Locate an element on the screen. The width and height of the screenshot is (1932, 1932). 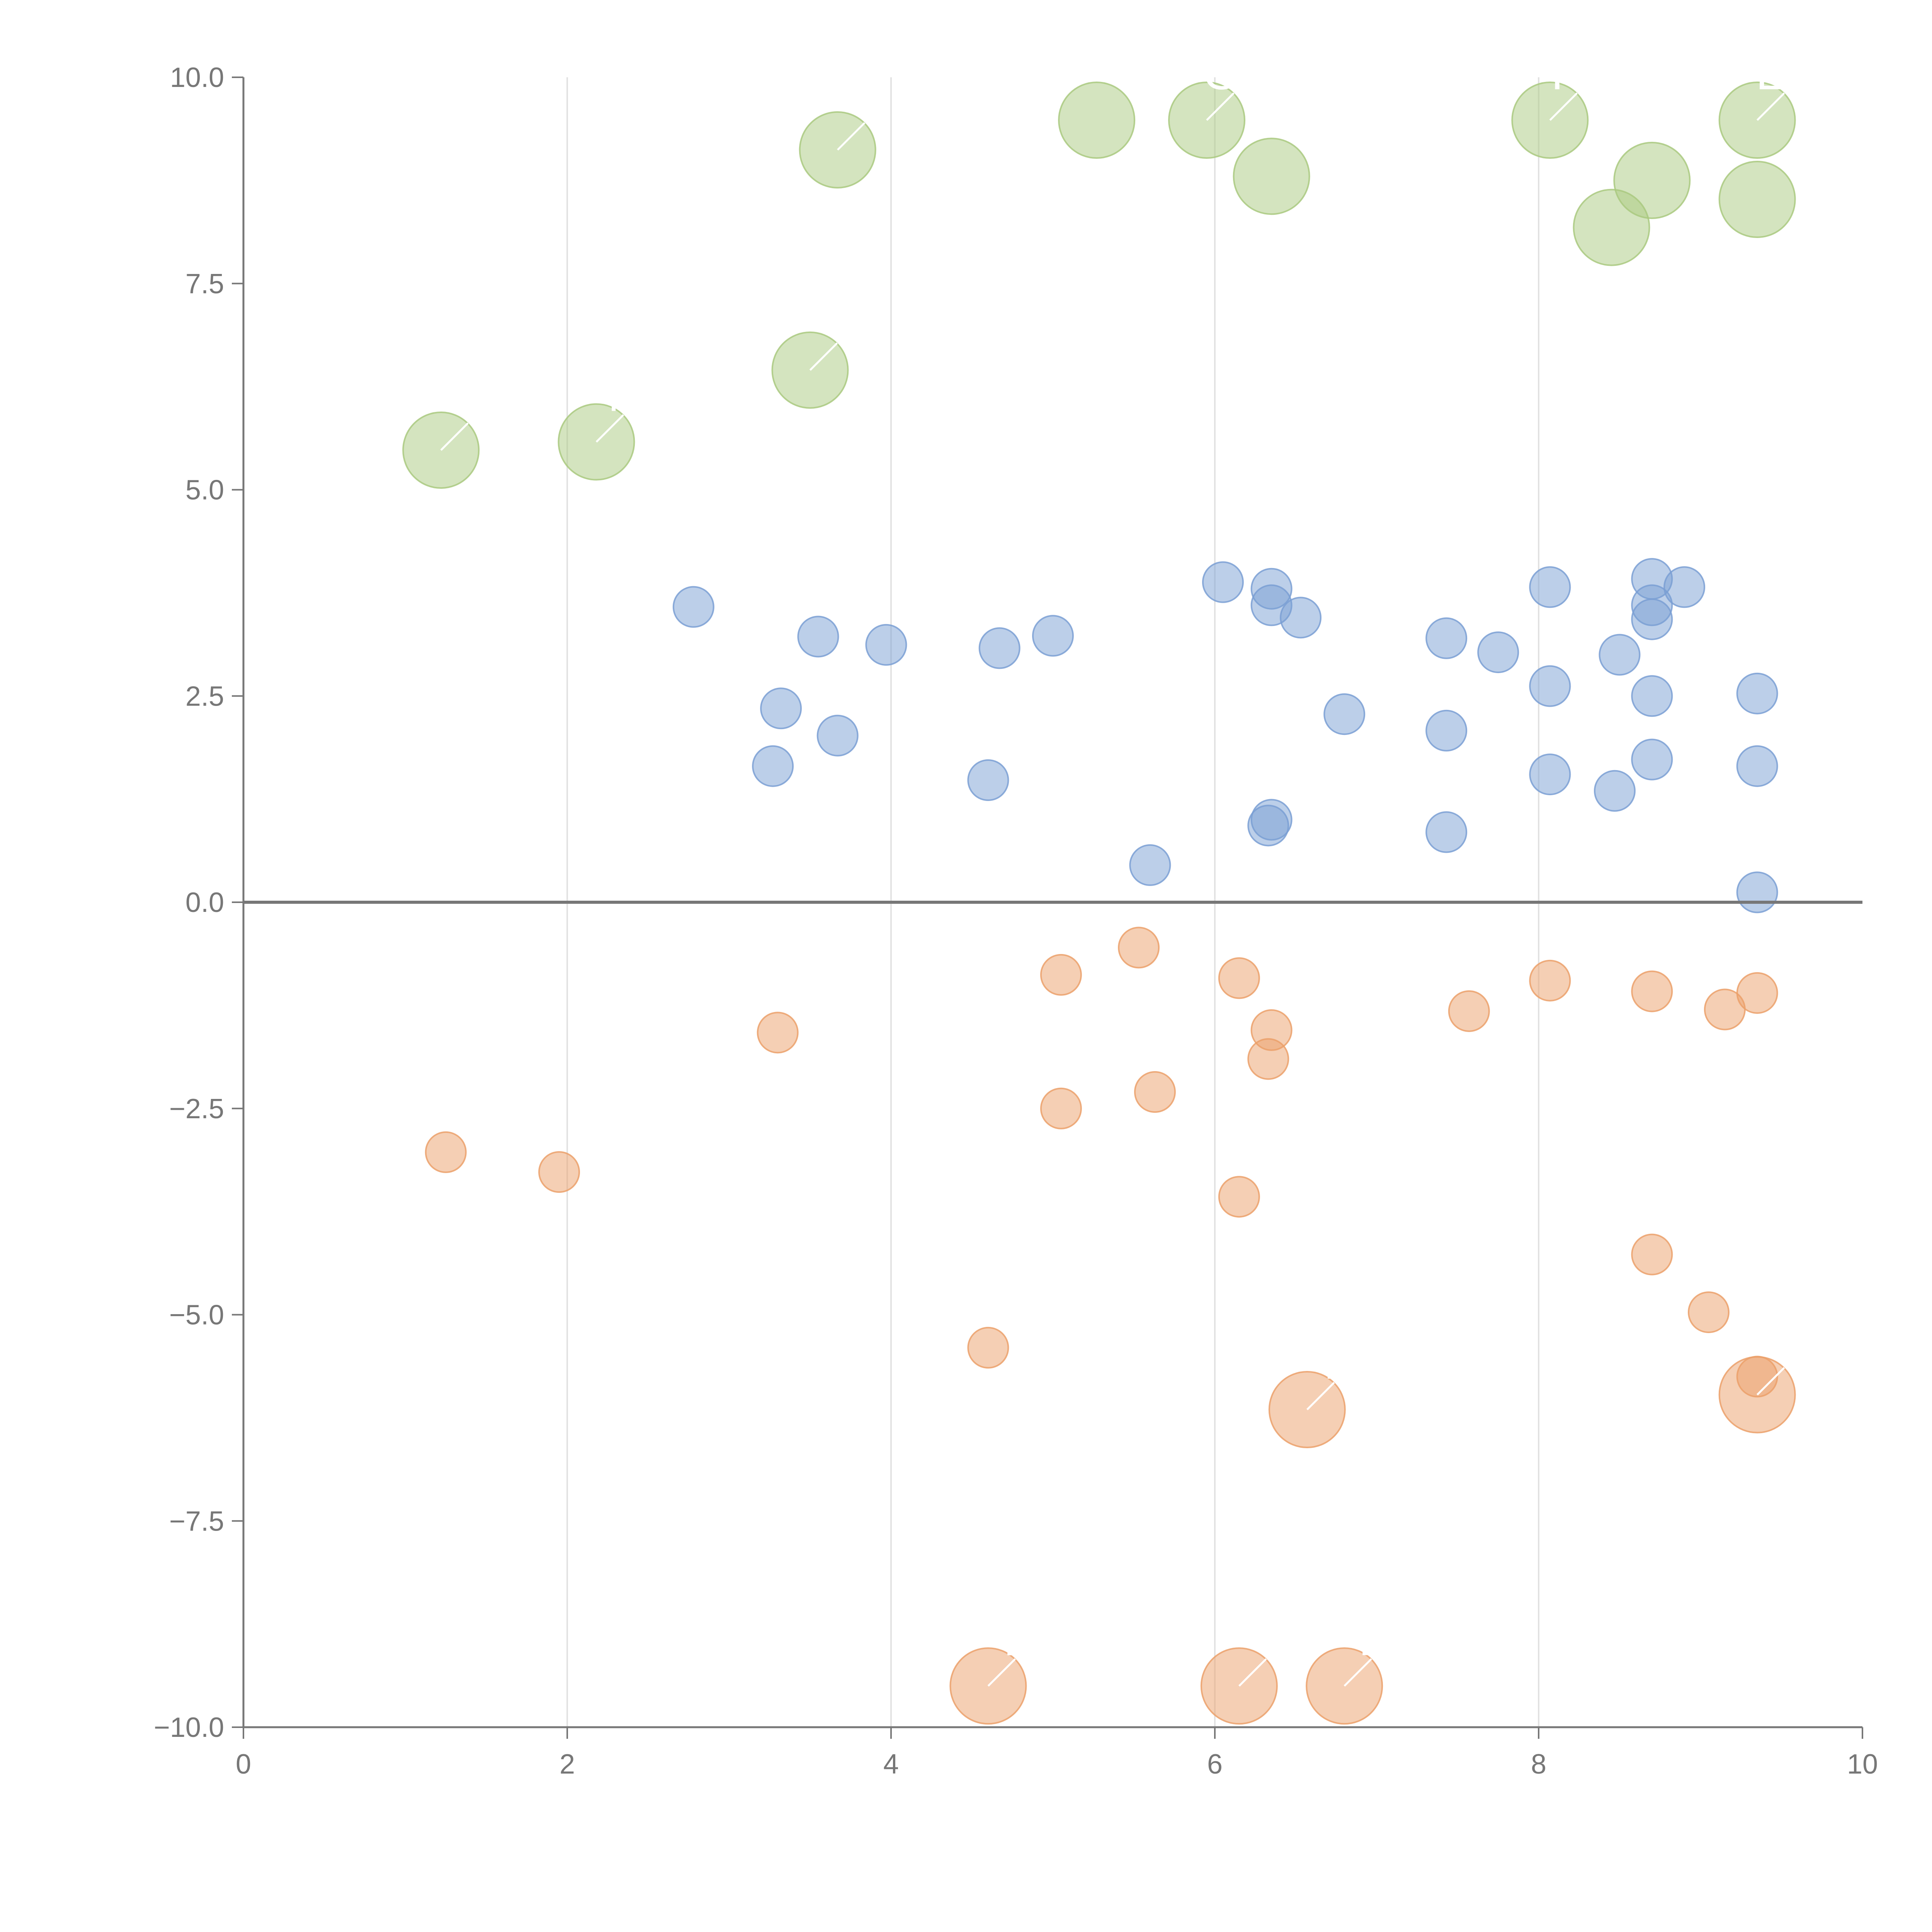
bubble-label: A is located at coordinates (1127, 179).